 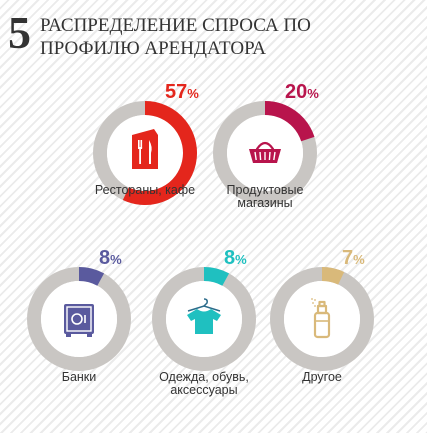 What do you see at coordinates (302, 92) in the screenshot?
I see `percent-label: 20%` at bounding box center [302, 92].